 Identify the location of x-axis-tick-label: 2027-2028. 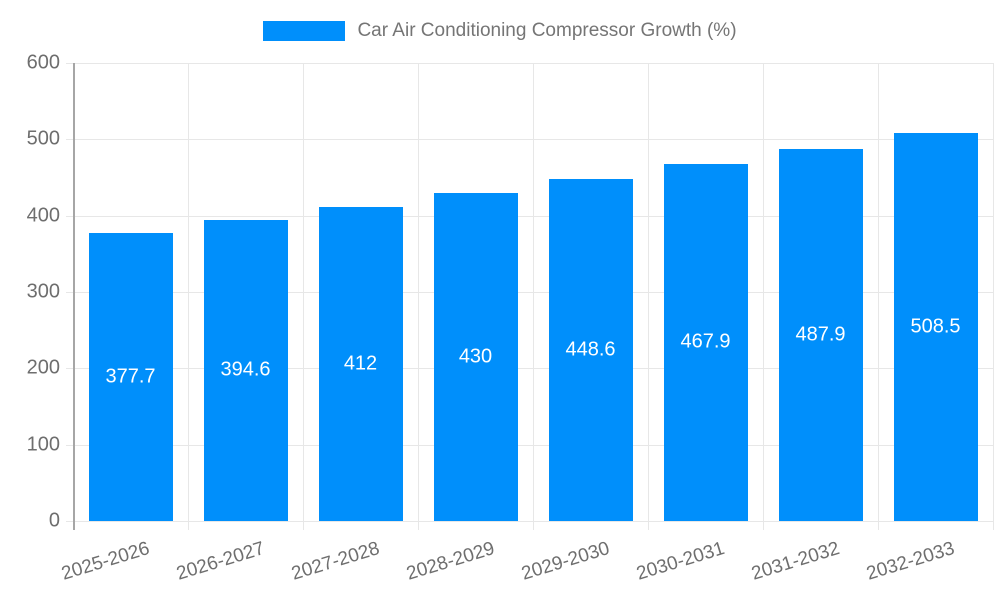
(335, 561).